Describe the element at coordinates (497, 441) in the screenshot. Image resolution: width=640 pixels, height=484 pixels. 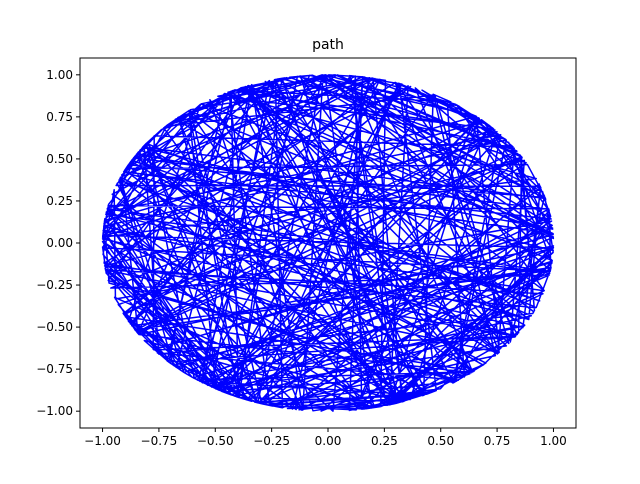
I see `x-tick-label: 0.75` at that location.